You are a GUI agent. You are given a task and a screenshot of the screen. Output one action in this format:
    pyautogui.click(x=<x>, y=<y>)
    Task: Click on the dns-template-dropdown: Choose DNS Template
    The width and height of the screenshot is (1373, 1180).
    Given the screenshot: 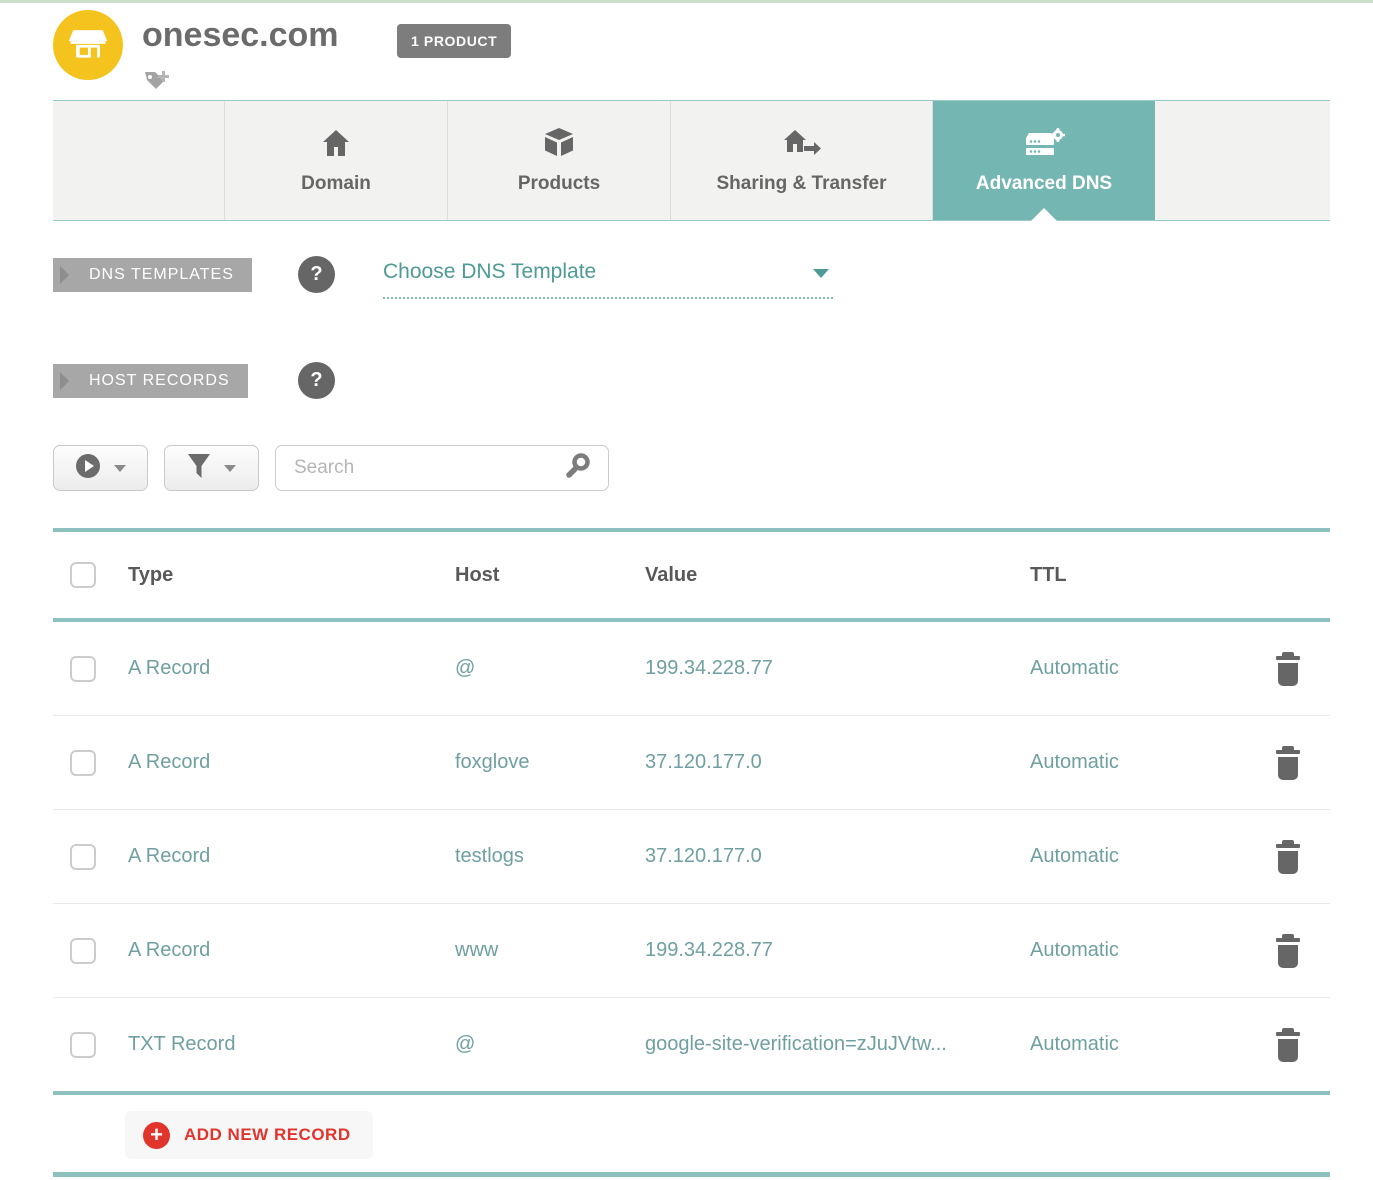 What is the action you would take?
    pyautogui.click(x=608, y=279)
    